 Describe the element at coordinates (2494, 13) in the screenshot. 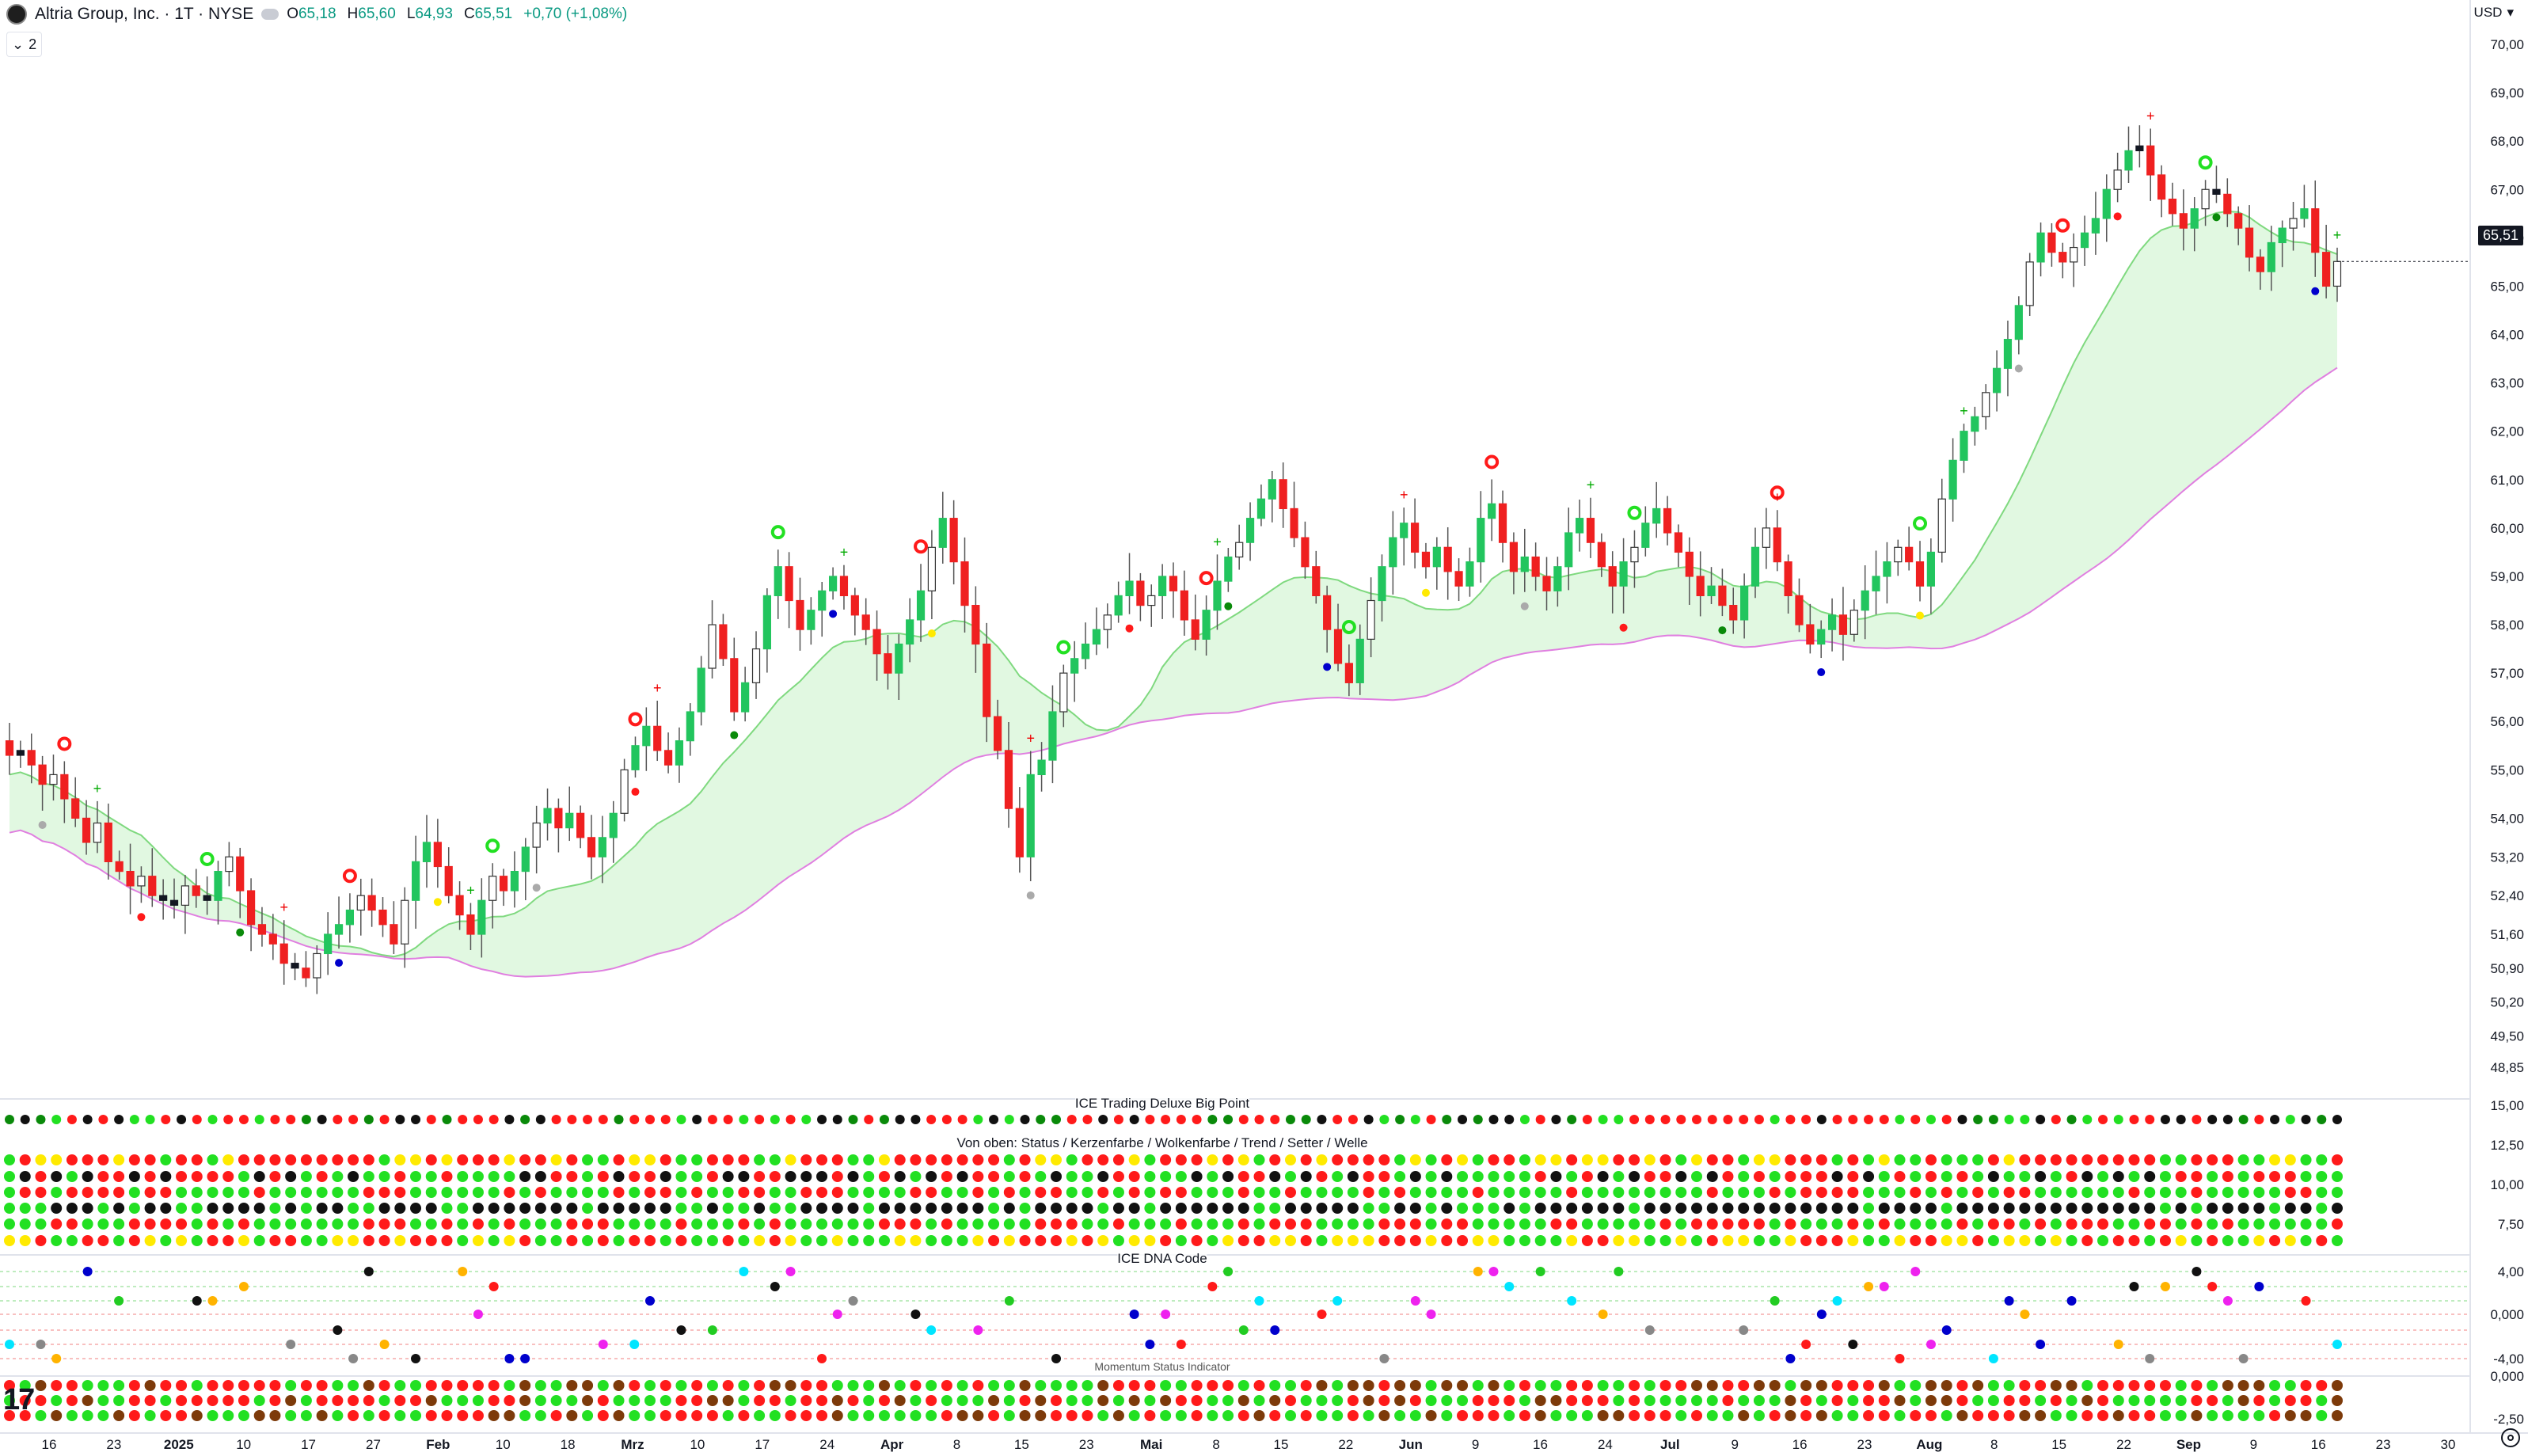

I see `currency-selector: USD ▾` at that location.